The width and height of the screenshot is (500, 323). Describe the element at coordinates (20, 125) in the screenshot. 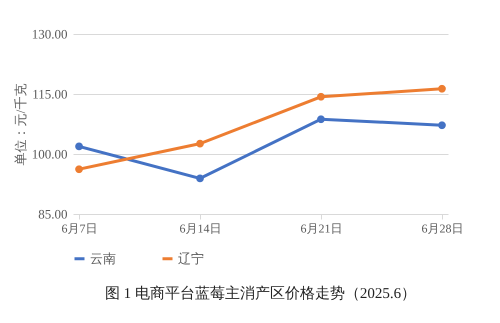

I see `y-axis-title: 单位：元/千克` at that location.